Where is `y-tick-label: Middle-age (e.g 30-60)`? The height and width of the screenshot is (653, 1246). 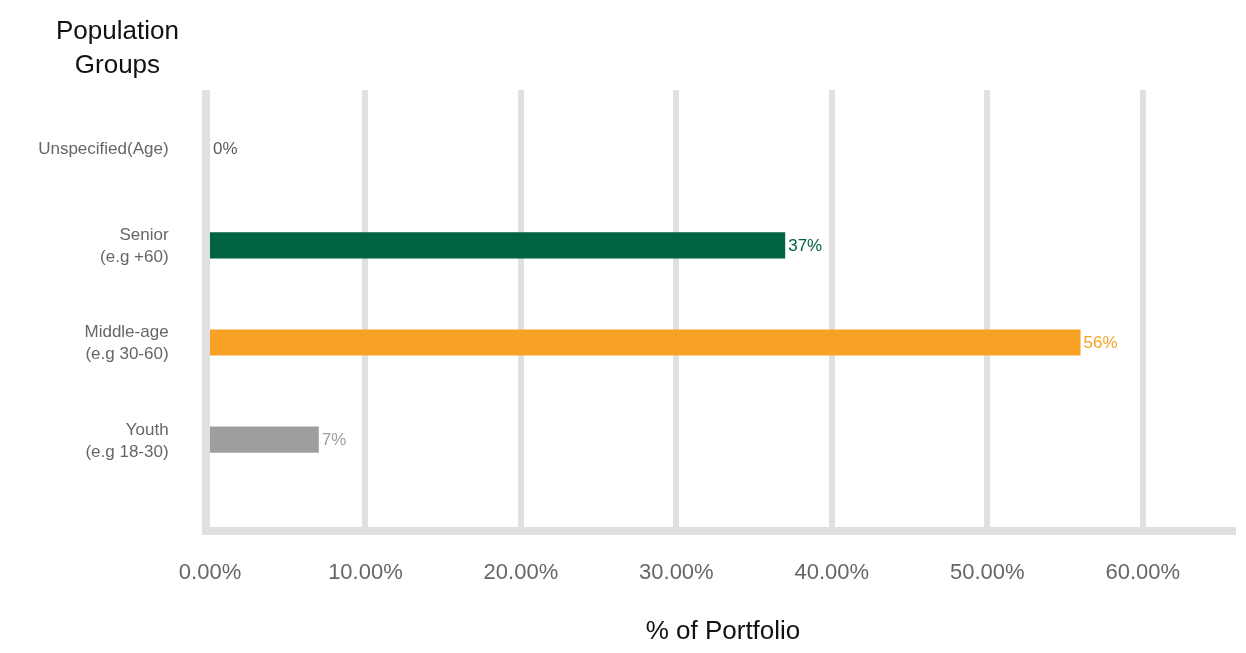
y-tick-label: Middle-age (e.g 30-60) is located at coordinates (126, 343).